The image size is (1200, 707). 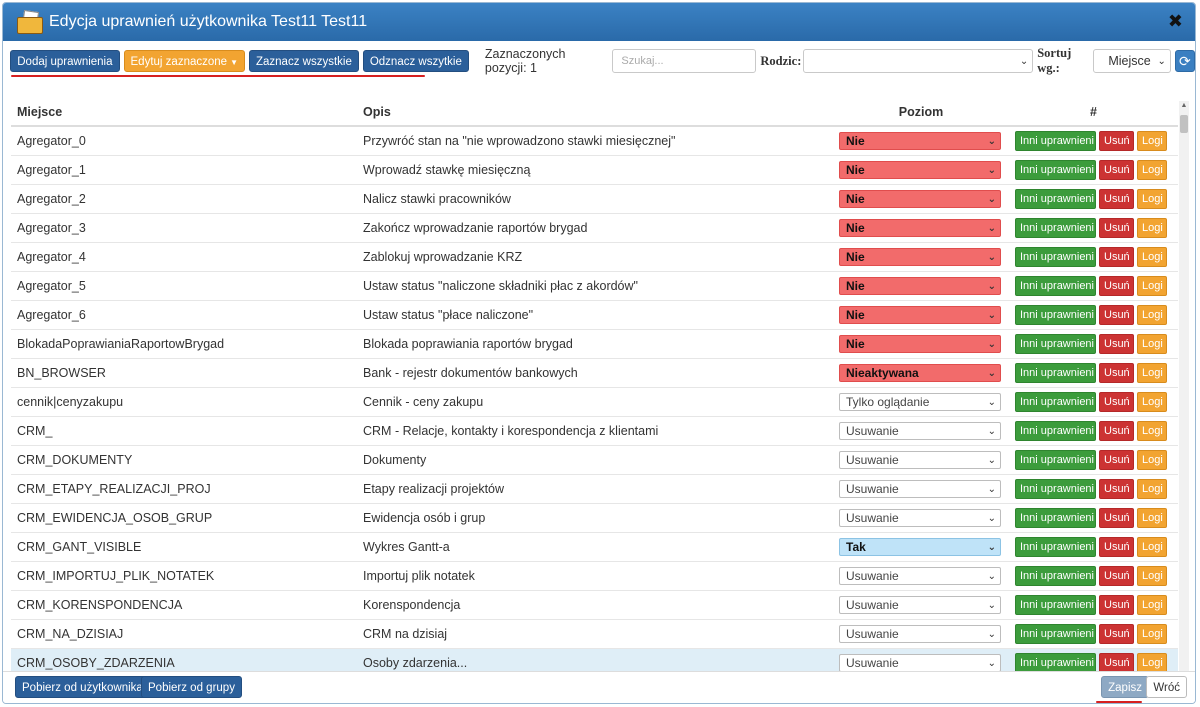 I want to click on parent-select: ⌄, so click(x=918, y=61).